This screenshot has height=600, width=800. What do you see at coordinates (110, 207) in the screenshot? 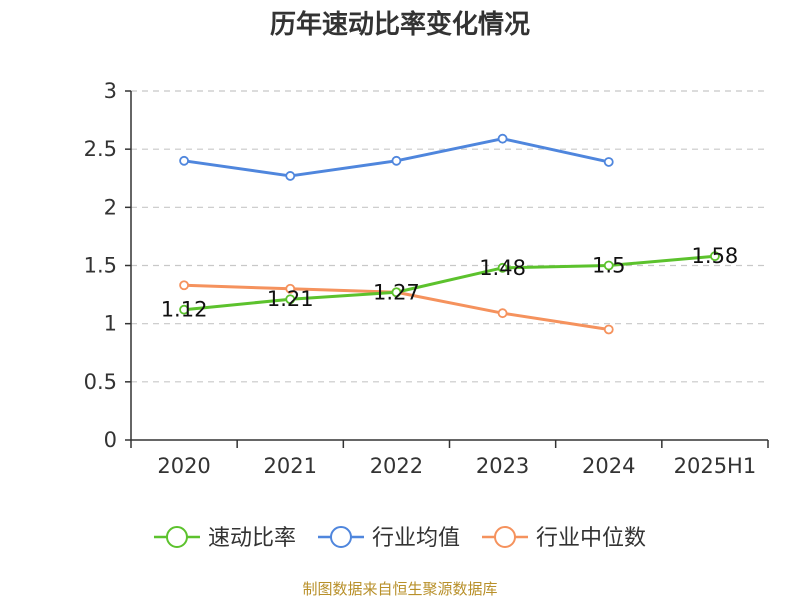
I see `y-tick-label: 2` at bounding box center [110, 207].